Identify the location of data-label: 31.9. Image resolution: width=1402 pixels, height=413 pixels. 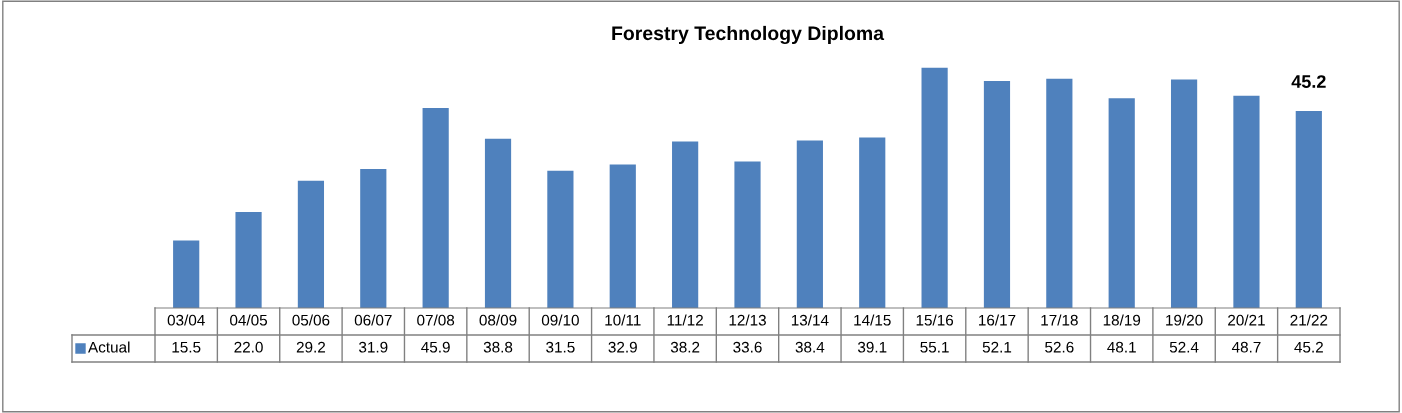
(373, 347).